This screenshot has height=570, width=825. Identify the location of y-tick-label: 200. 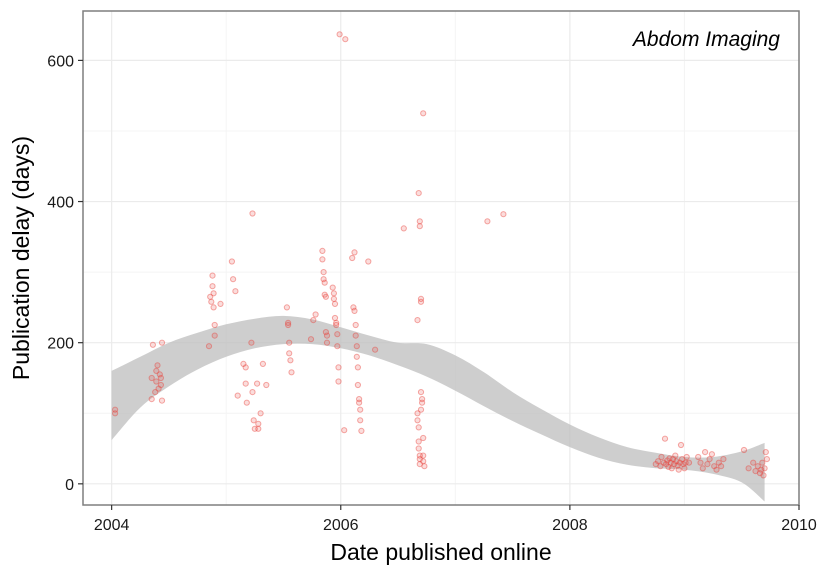
(60, 344).